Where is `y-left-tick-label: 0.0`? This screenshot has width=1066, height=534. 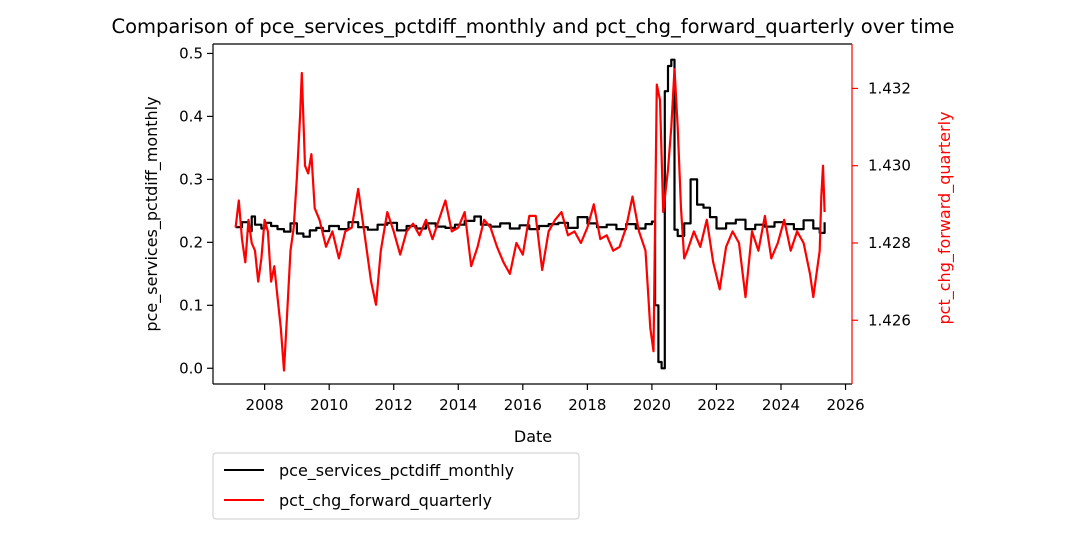
y-left-tick-label: 0.0 is located at coordinates (191, 368).